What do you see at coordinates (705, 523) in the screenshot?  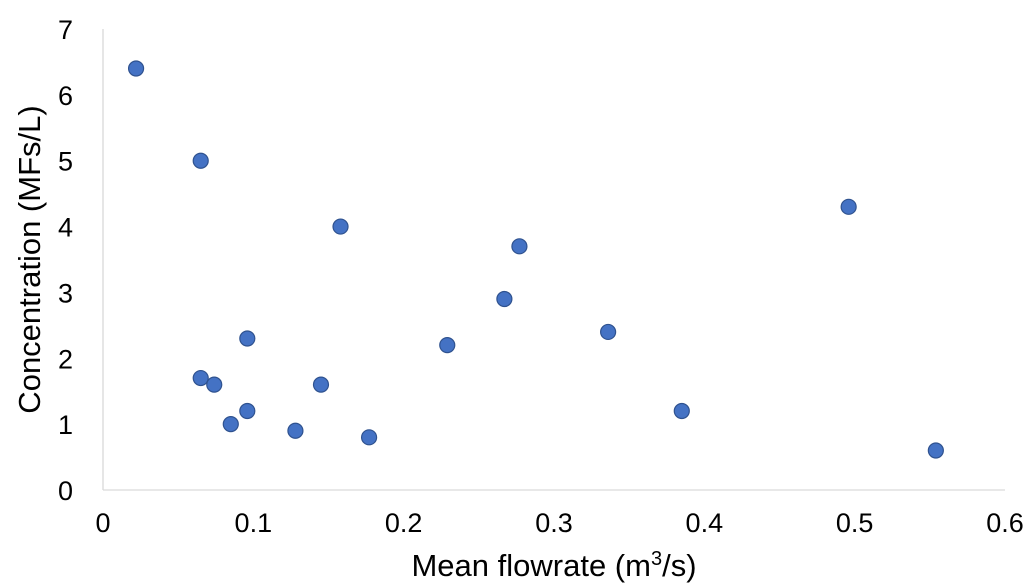 I see `x-tick-label: 0.4` at bounding box center [705, 523].